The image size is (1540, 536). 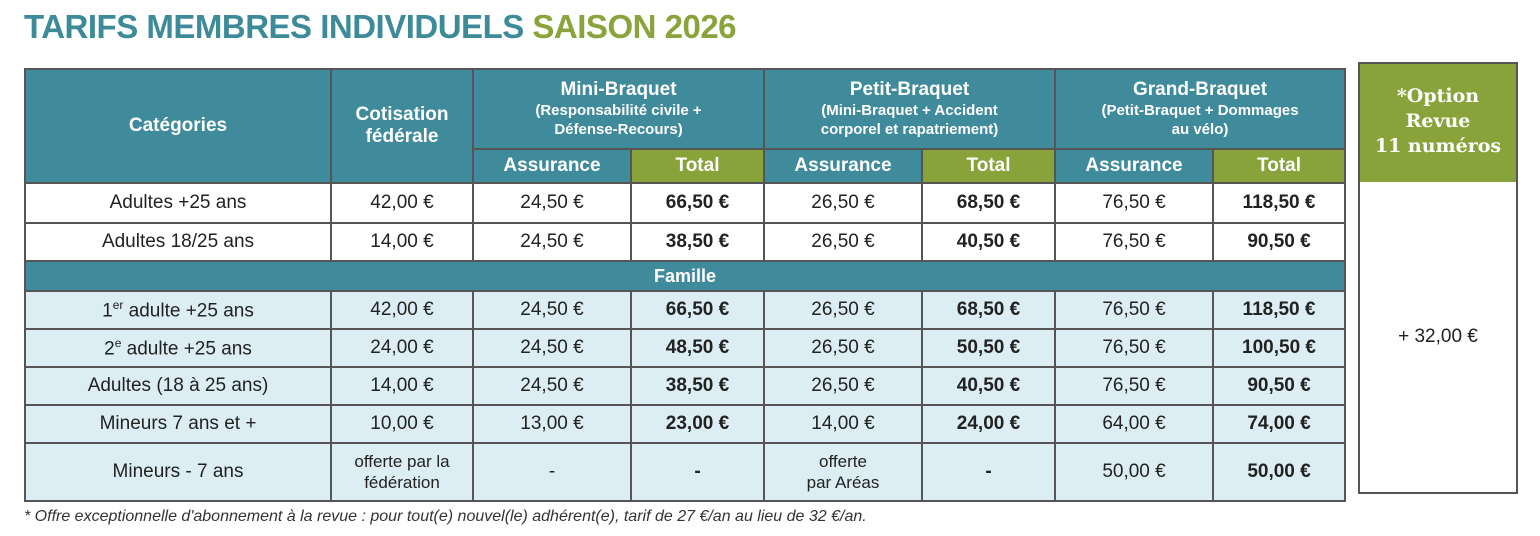 What do you see at coordinates (843, 482) in the screenshot?
I see `petit-assurance-line2: par Aréas` at bounding box center [843, 482].